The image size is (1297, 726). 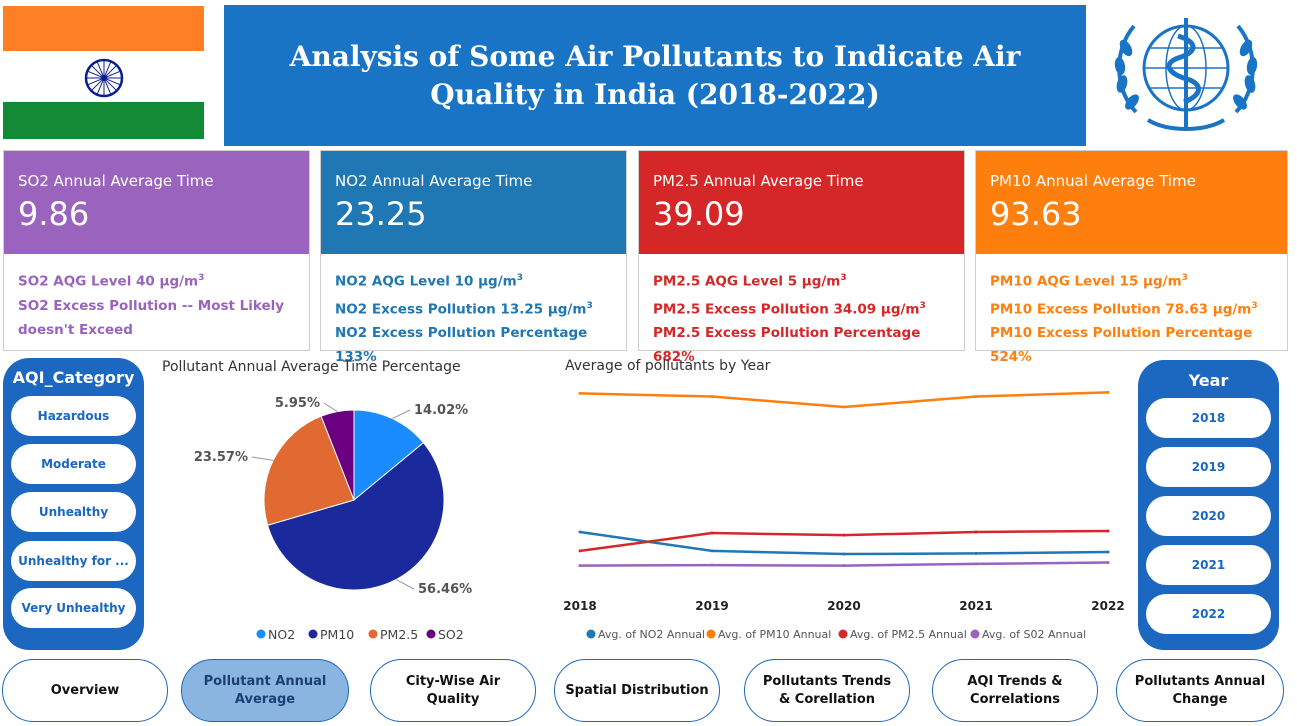 What do you see at coordinates (975, 634) in the screenshot?
I see `line-legend-marker-avg-of-s02-annual` at bounding box center [975, 634].